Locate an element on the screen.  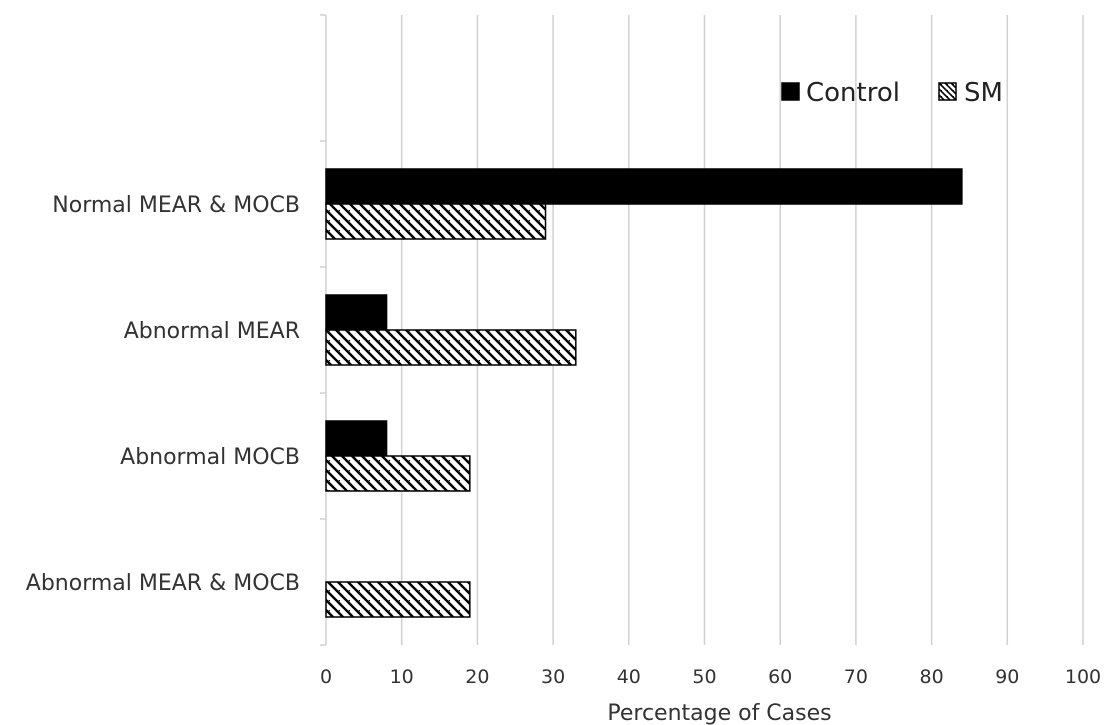
x-tick-label: 20 is located at coordinates (477, 677).